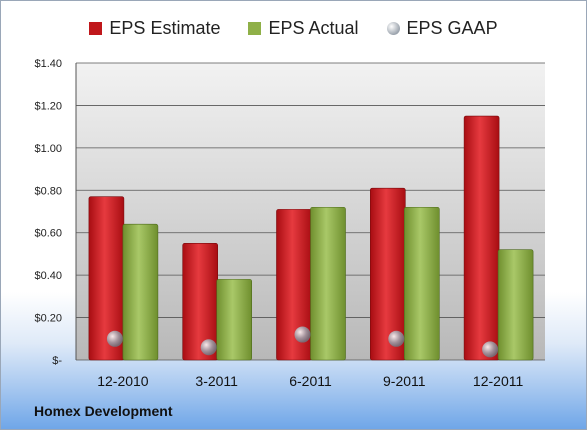  Describe the element at coordinates (255, 28) in the screenshot. I see `legend-swatch-actual` at that location.